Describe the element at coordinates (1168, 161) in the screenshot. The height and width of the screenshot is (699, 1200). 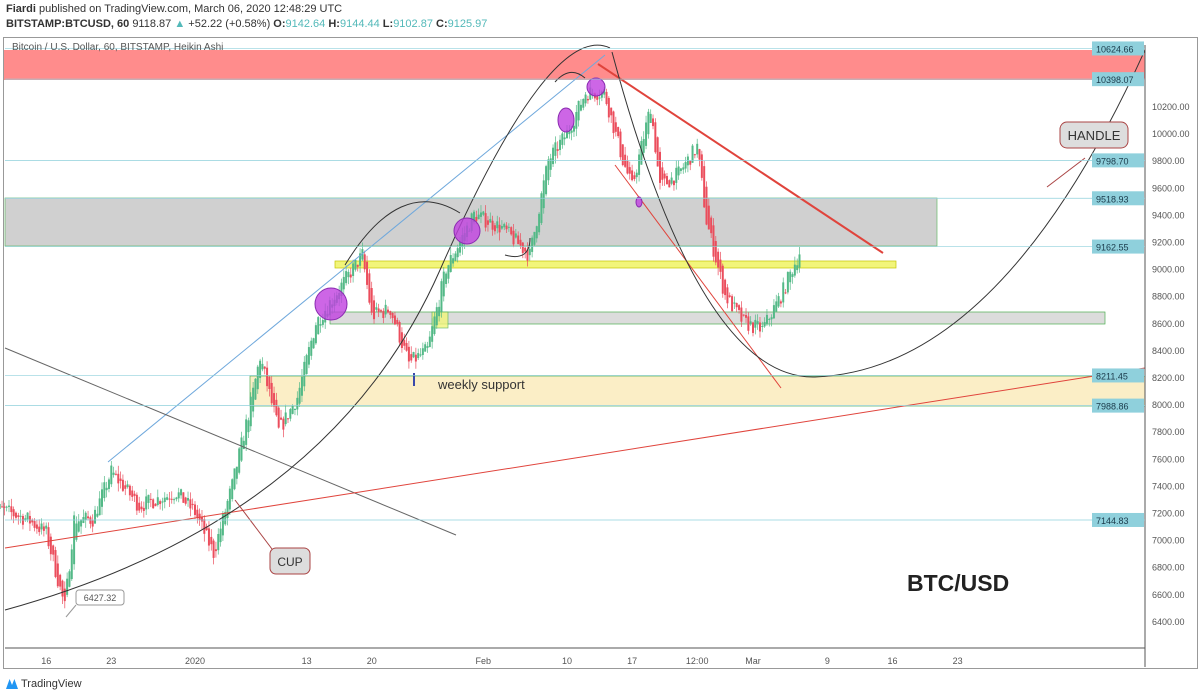
I see `y-tick-label: 9800.00` at that location.